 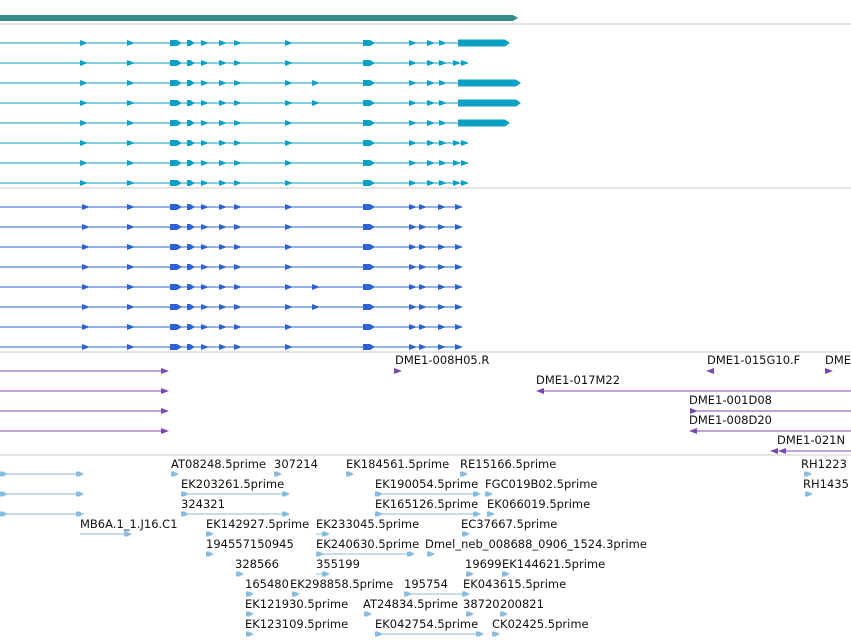 I want to click on cdna-label: DME1-008D20, so click(x=730, y=420).